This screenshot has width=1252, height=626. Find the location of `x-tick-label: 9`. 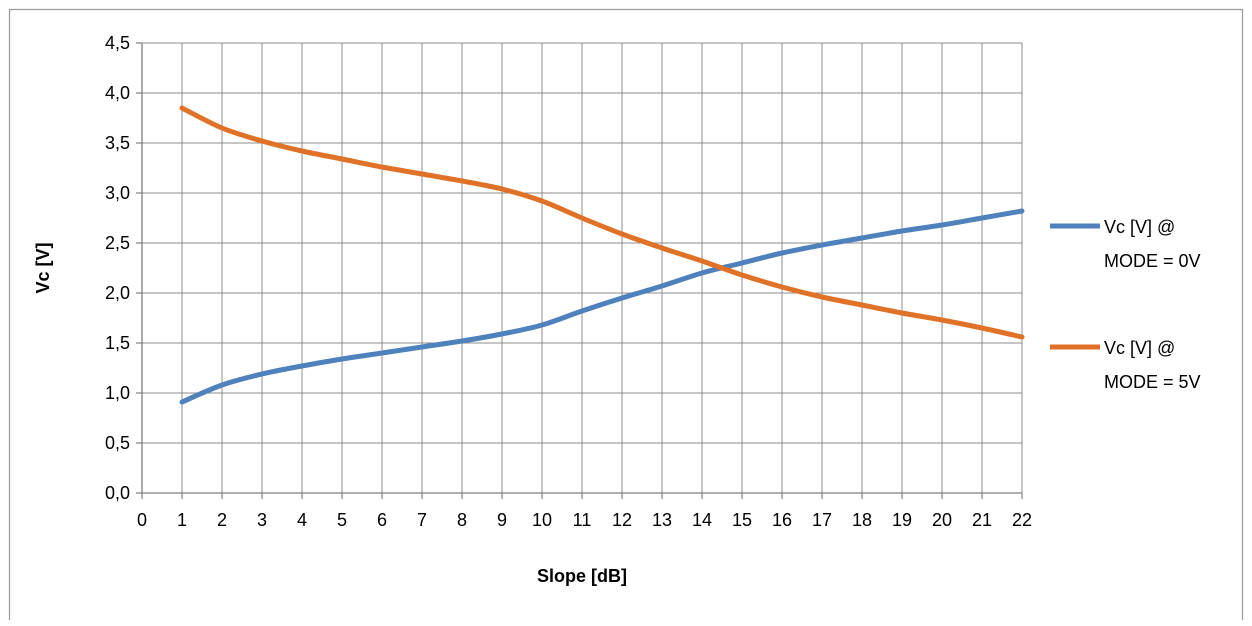

x-tick-label: 9 is located at coordinates (502, 520).